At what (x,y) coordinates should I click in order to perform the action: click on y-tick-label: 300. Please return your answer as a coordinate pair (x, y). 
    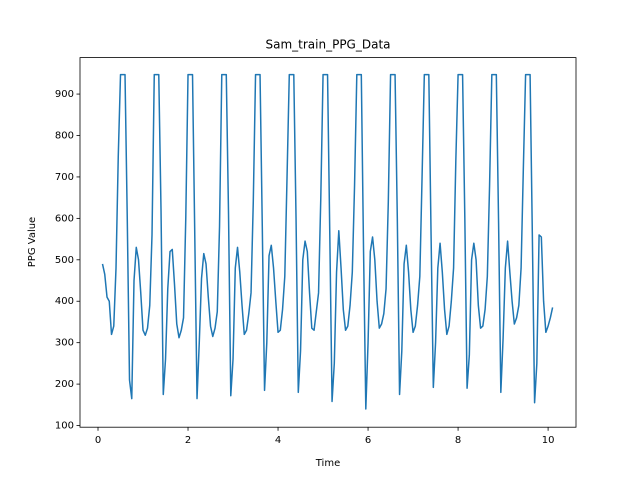
    Looking at the image, I should click on (64, 343).